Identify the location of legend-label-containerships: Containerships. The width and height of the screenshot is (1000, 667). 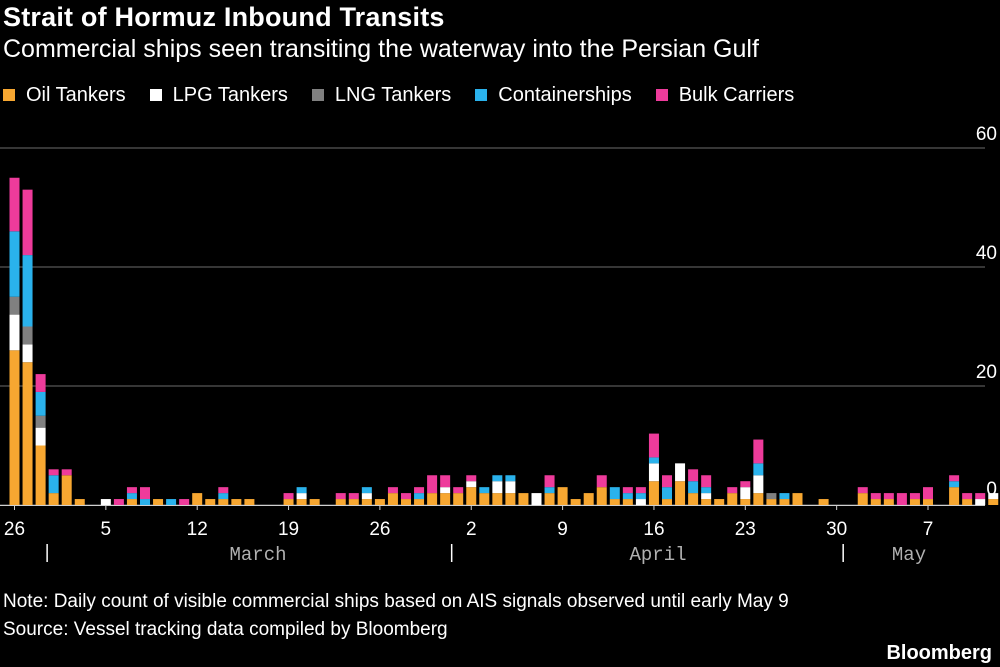
(565, 94).